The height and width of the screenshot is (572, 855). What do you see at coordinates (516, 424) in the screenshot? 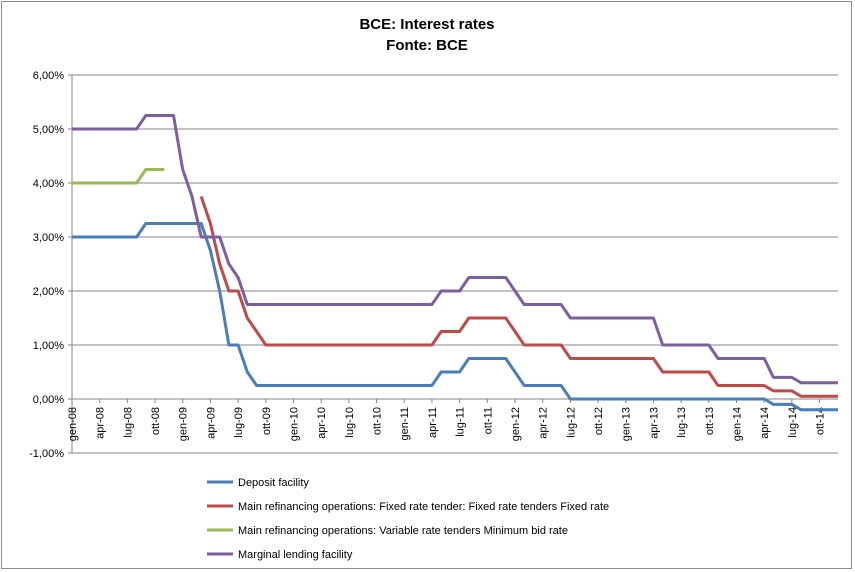
I see `x-tick-label: gen-12` at bounding box center [516, 424].